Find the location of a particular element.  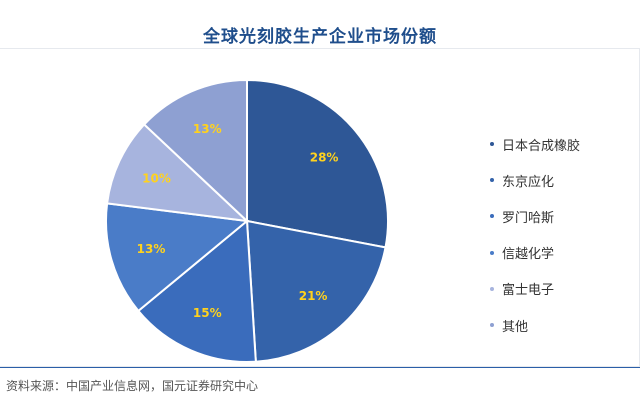

legend-item: 其他 is located at coordinates (535, 325).